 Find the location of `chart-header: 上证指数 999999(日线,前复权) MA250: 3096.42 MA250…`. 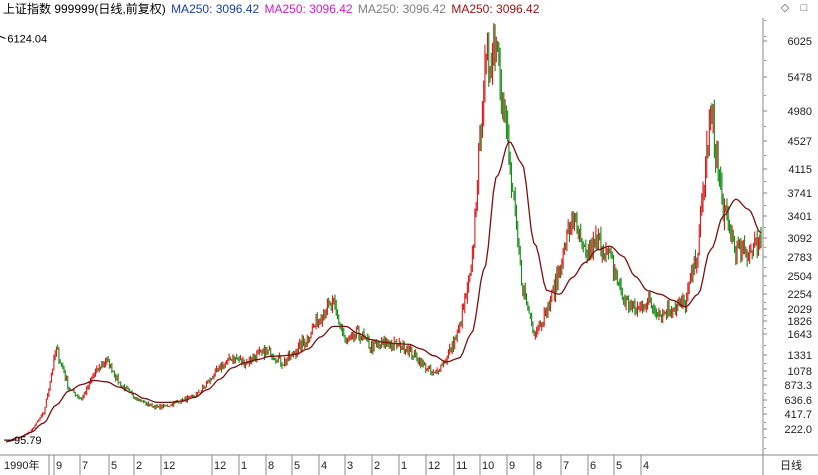

chart-header: 上证指数 999999(日线,前复权) MA250: 3096.42 MA250… is located at coordinates (409, 9).